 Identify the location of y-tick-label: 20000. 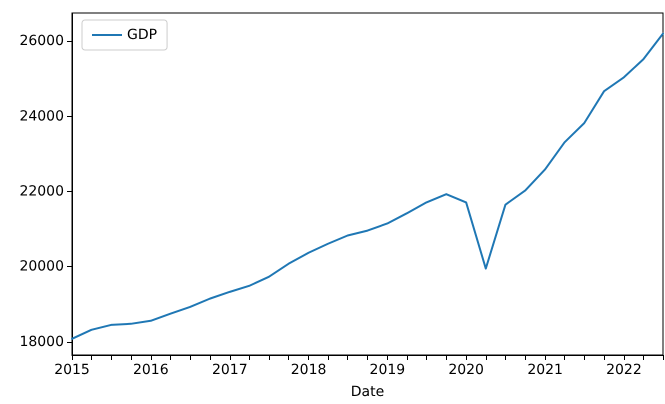
(41, 266).